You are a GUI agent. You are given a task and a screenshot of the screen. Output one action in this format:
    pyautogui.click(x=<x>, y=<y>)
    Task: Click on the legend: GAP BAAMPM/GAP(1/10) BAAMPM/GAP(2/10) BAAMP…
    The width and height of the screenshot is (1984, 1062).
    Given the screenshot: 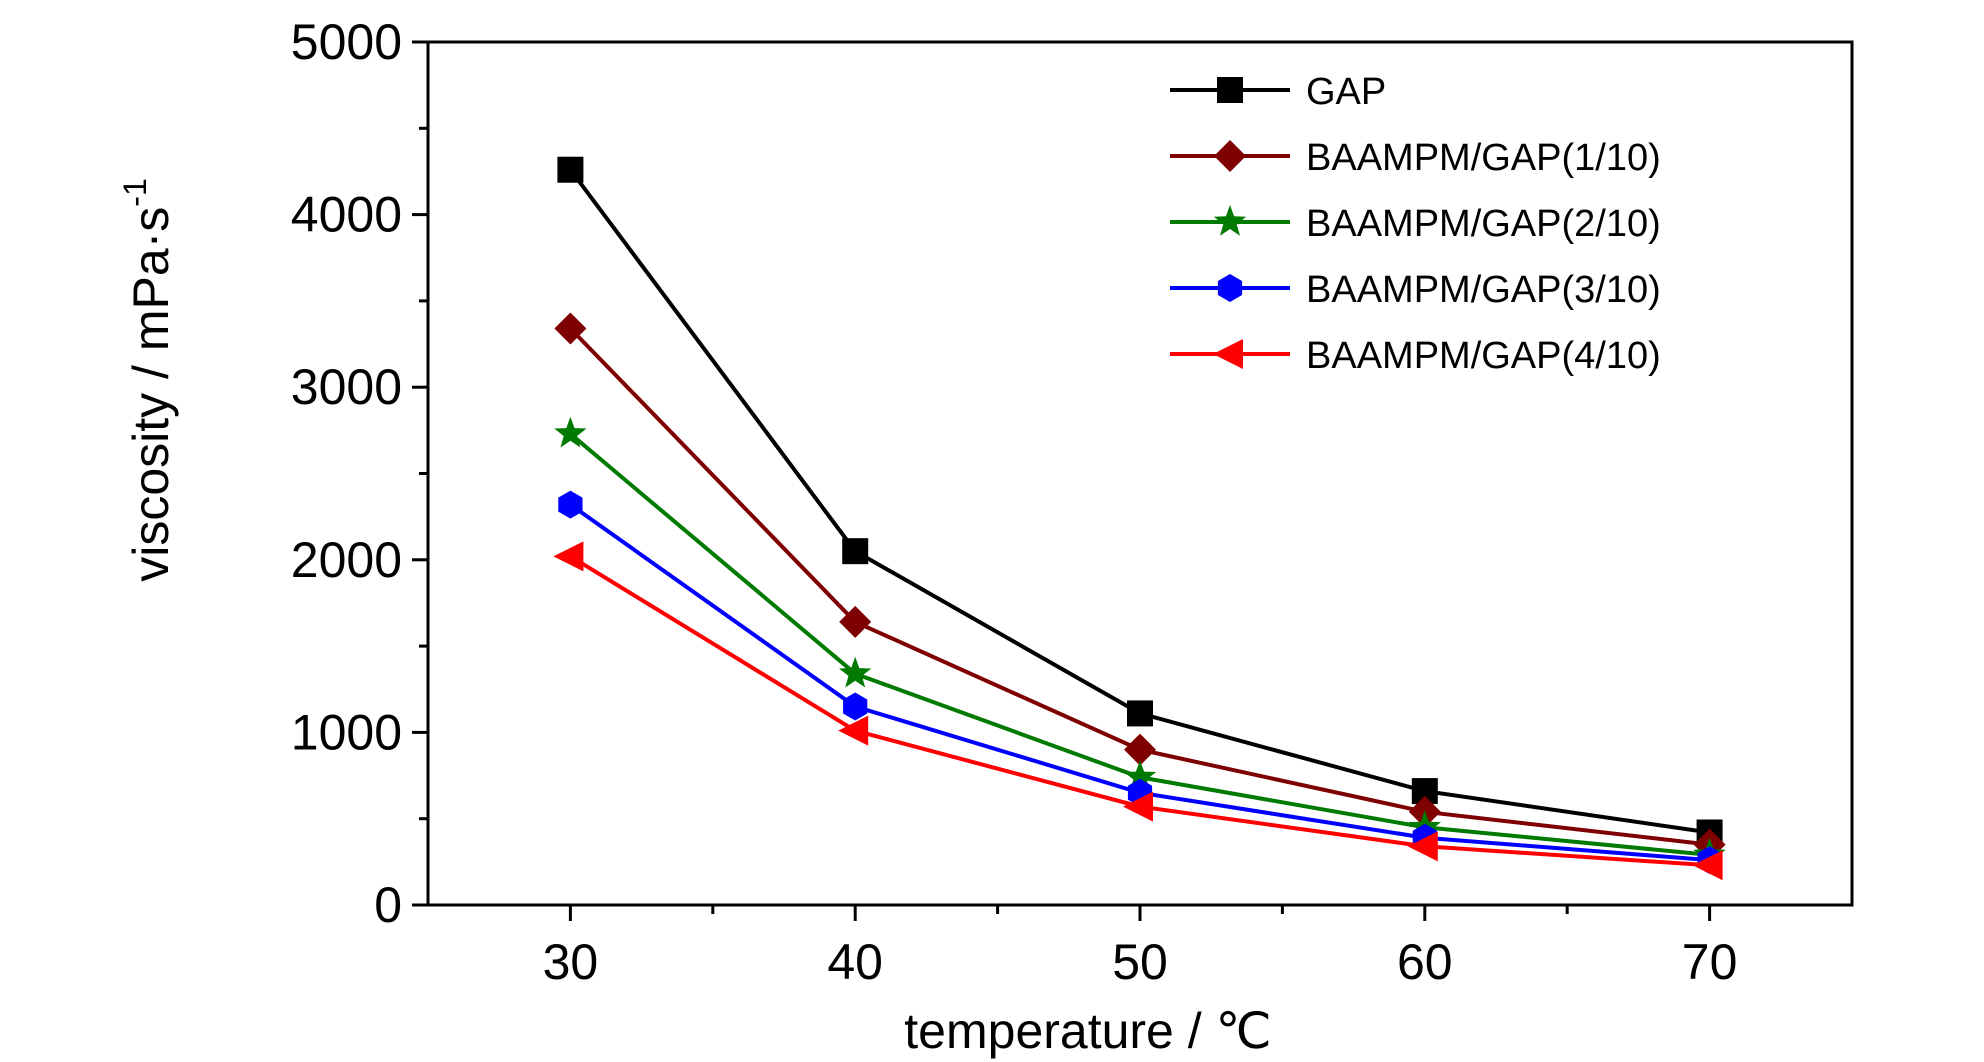 What is the action you would take?
    pyautogui.click(x=1415, y=224)
    